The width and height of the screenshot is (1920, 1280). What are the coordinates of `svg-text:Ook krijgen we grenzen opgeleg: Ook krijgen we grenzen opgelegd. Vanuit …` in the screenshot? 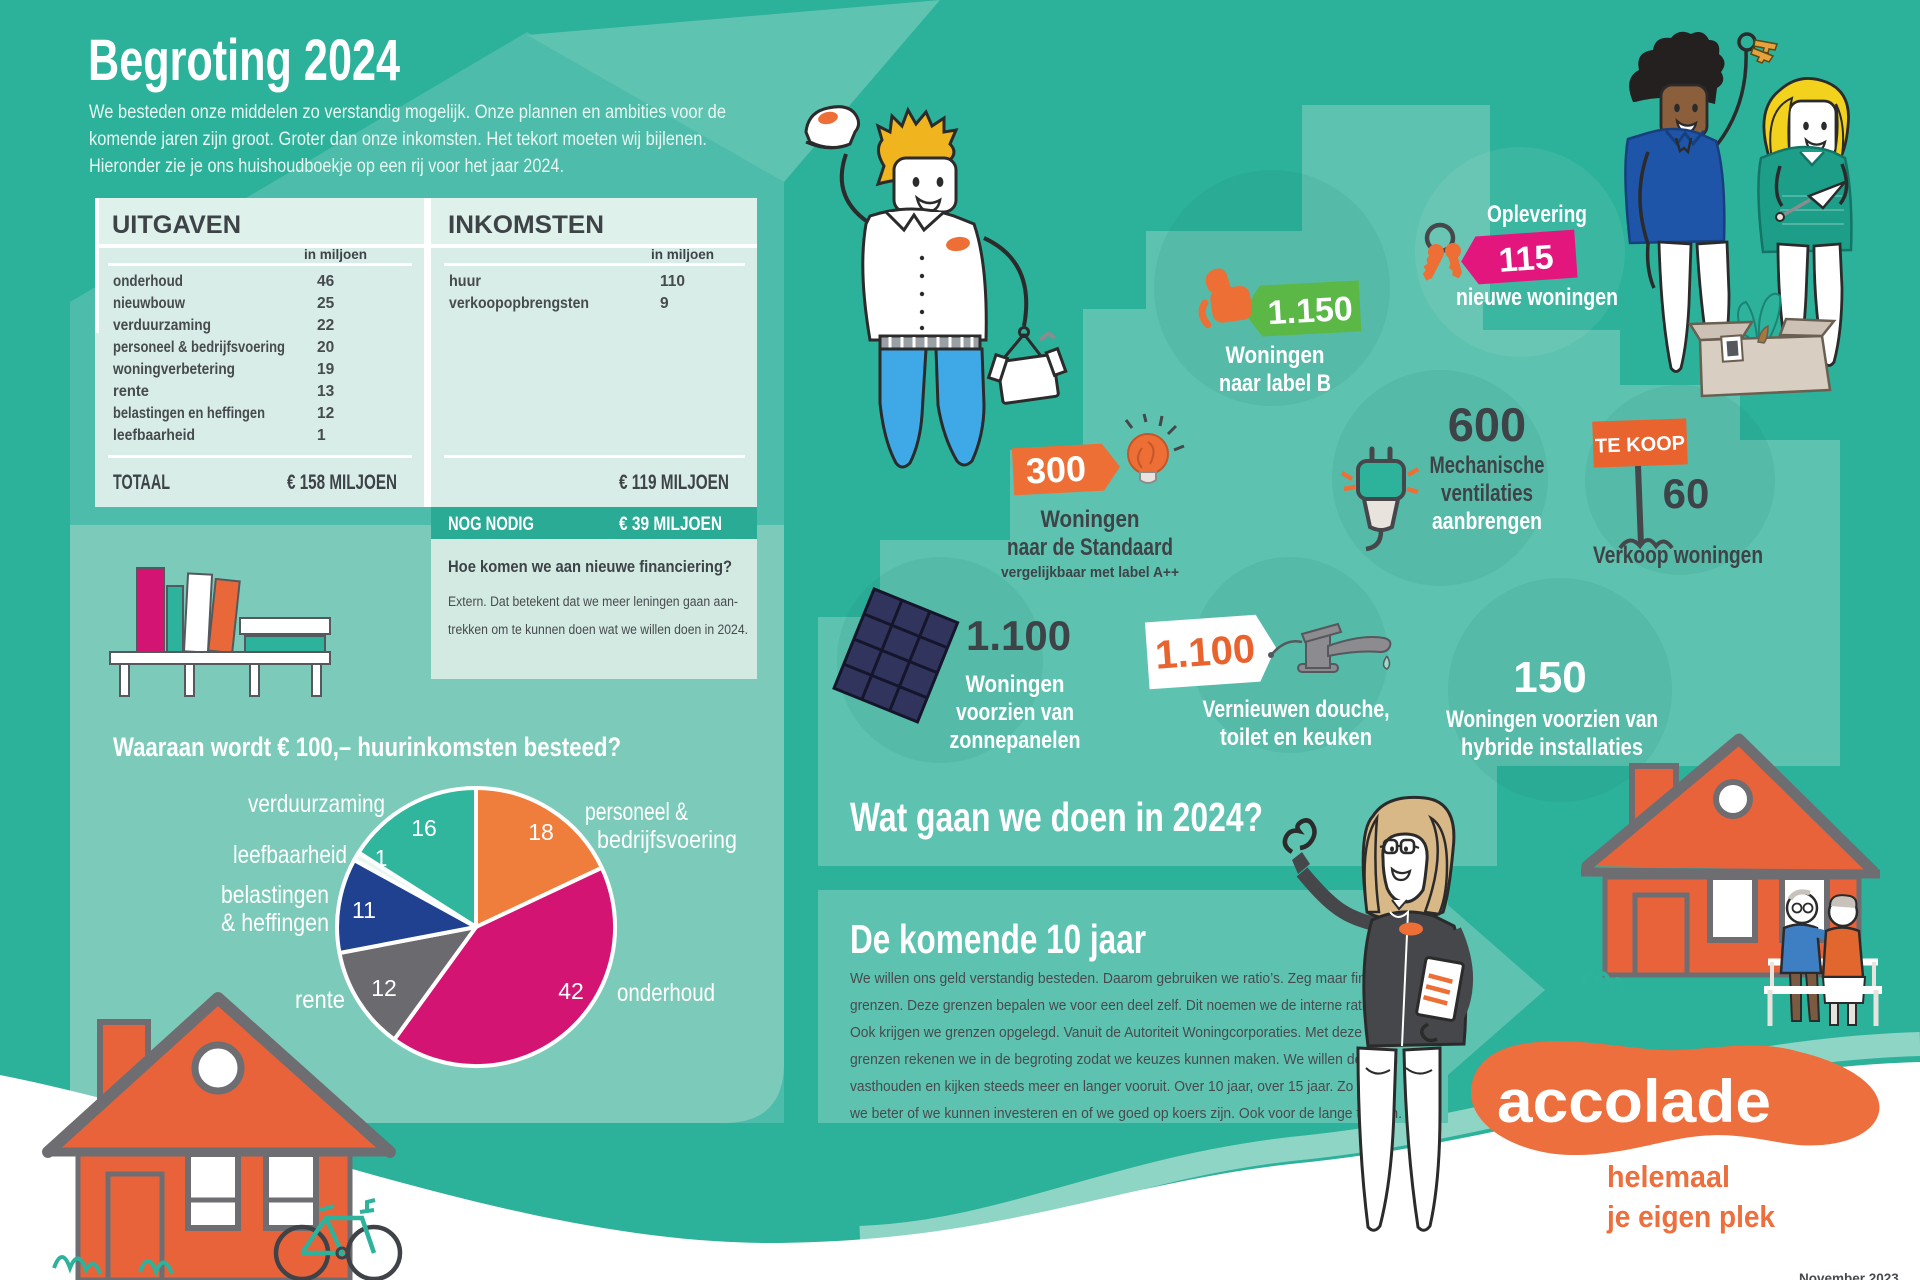 It's located at (1106, 1032).